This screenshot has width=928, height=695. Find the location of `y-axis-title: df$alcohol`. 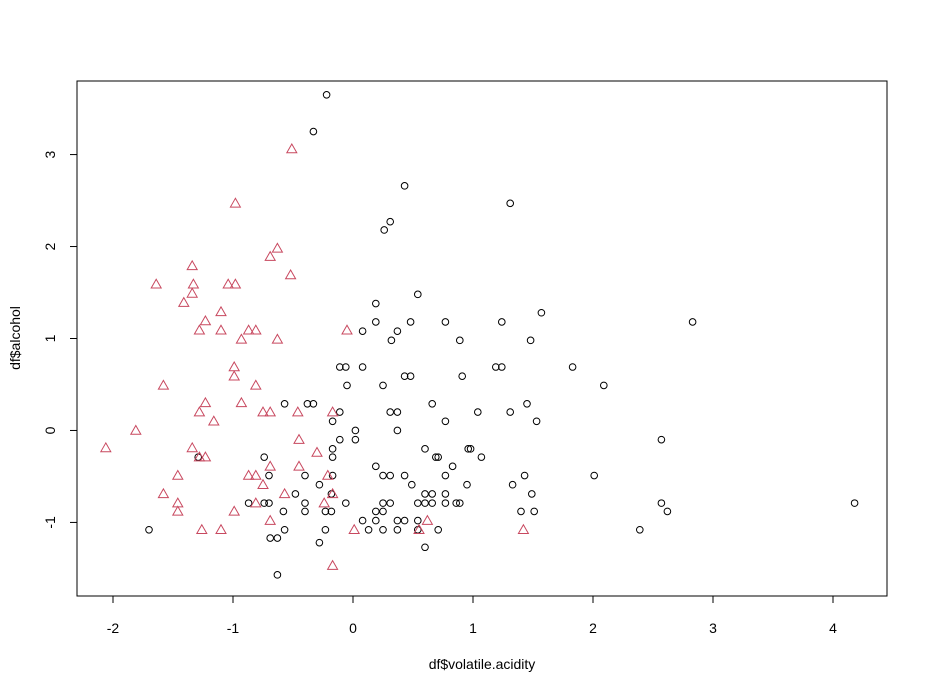

y-axis-title: df$alcohol is located at coordinates (15, 338).